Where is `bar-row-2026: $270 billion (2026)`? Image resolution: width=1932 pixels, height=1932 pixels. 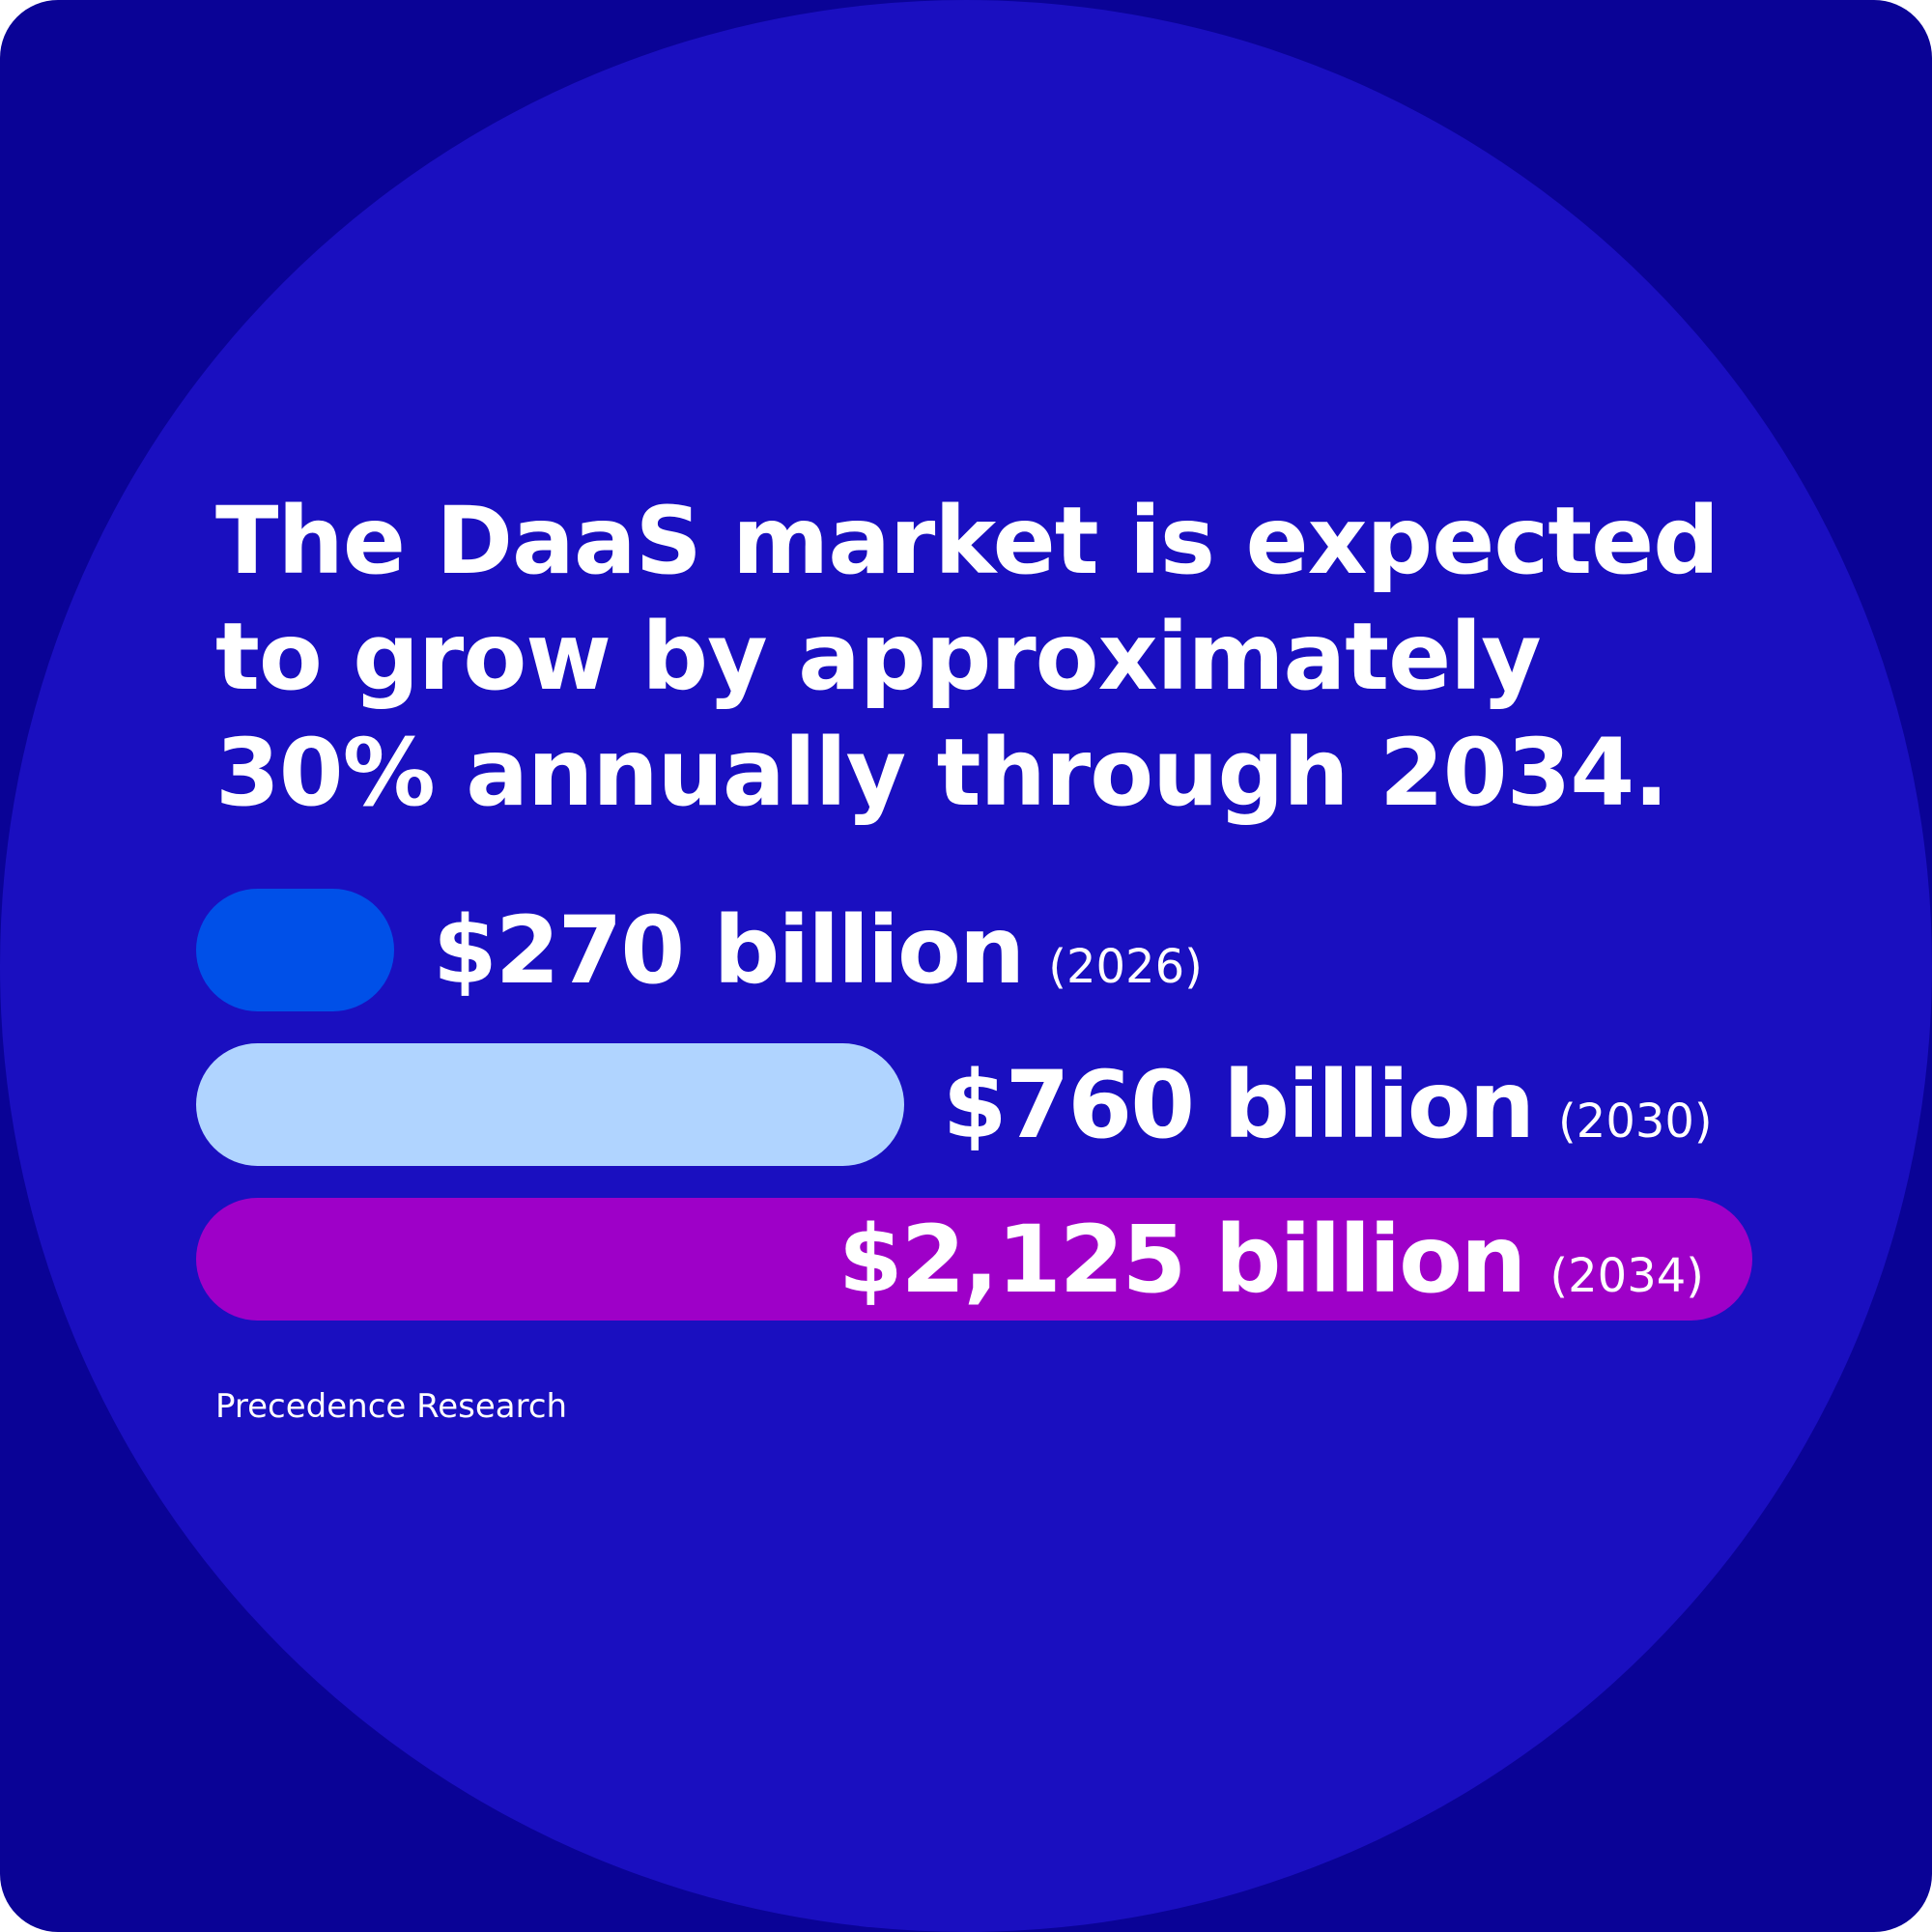 bar-row-2026: $270 billion (2026) is located at coordinates (699, 950).